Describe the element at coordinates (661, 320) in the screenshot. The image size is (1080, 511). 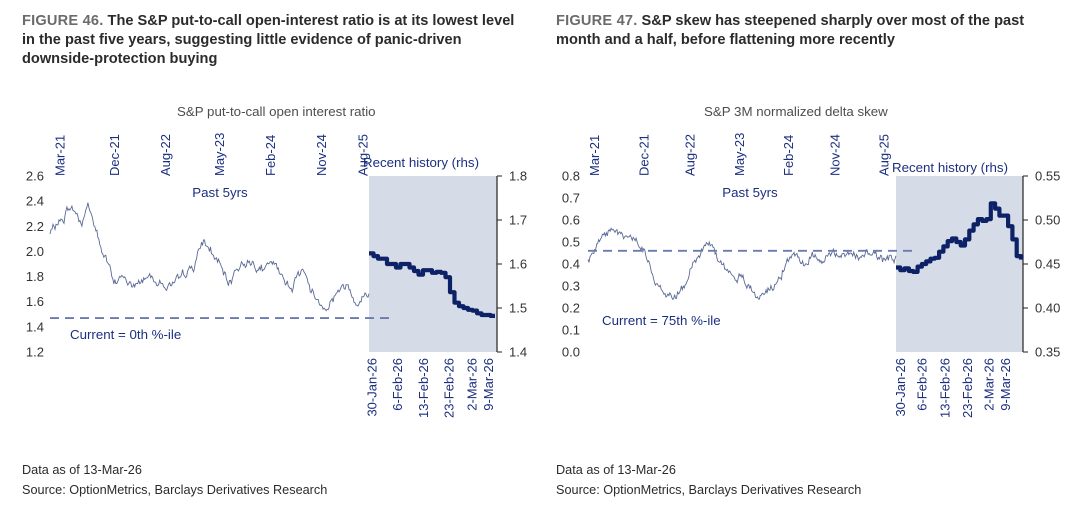
I see `annotation-current-percentile: Current = 75th %-ile` at that location.